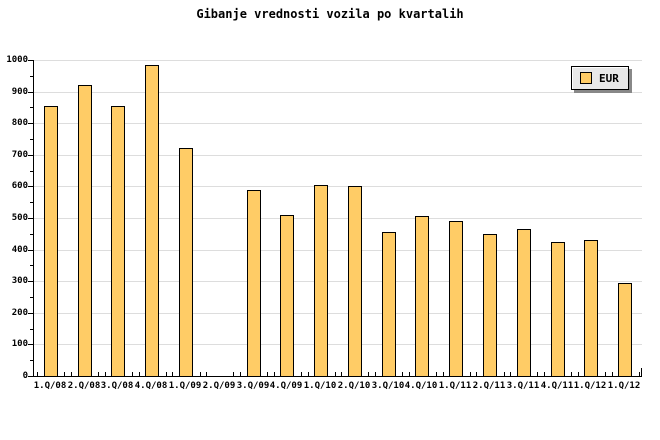 Image resolution: width=660 pixels, height=440 pixels. Describe the element at coordinates (19, 344) in the screenshot. I see `y-tick-label: 100` at that location.